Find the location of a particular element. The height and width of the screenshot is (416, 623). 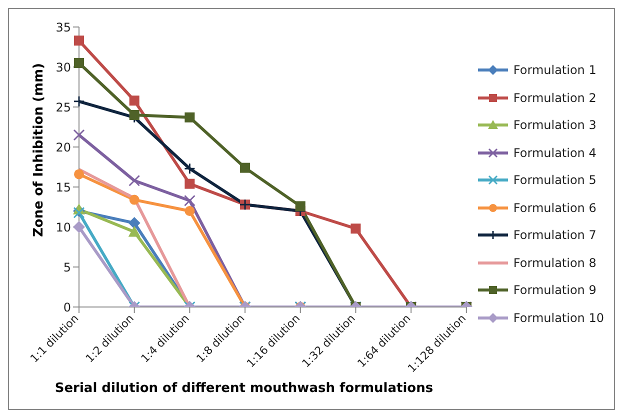

legend-label: Formulation 10 is located at coordinates (558, 317).